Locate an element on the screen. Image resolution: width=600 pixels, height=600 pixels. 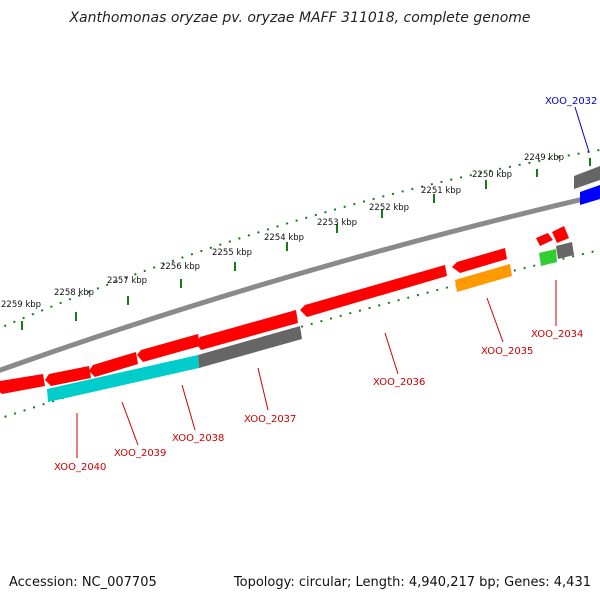
scale-label-2256: 2256 kbp is located at coordinates (180, 267).